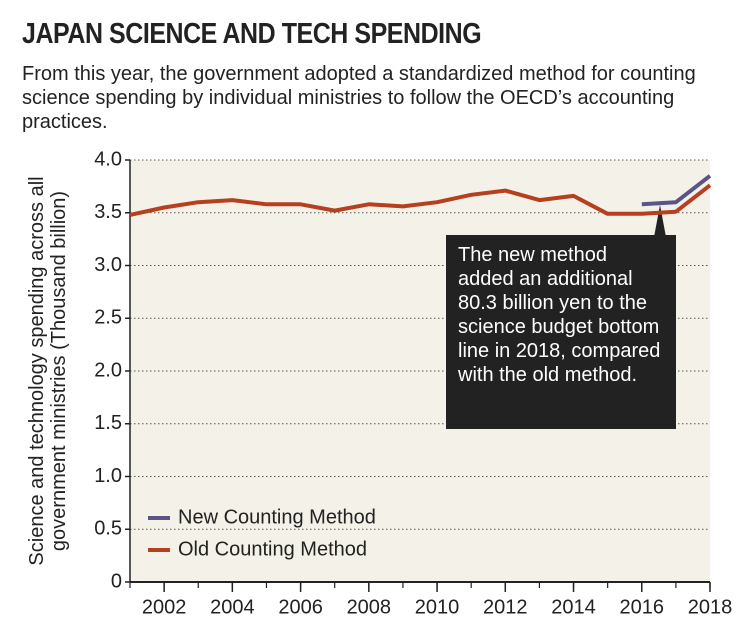  What do you see at coordinates (108, 423) in the screenshot?
I see `y-tick-label: 1.5` at bounding box center [108, 423].